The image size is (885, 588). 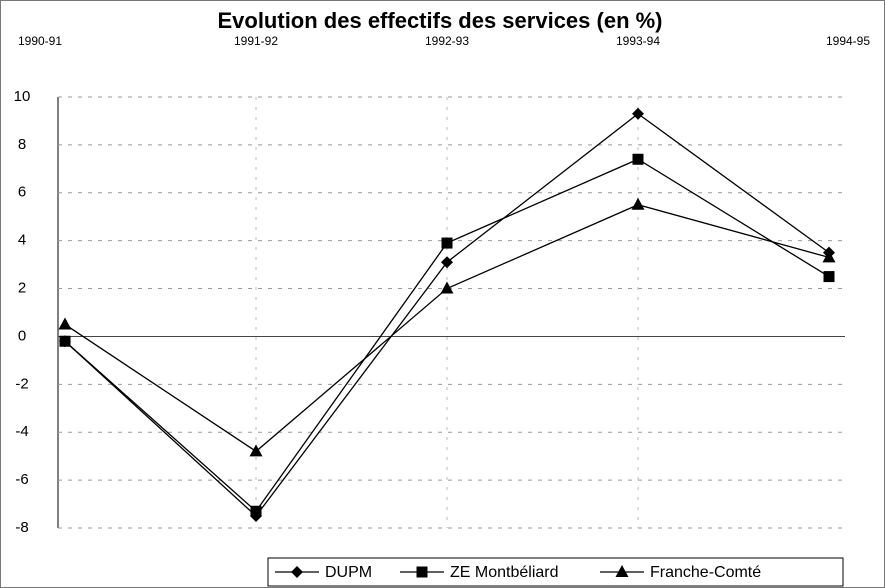 What do you see at coordinates (504, 572) in the screenshot?
I see `legend-label: ZE Montbéliard` at bounding box center [504, 572].